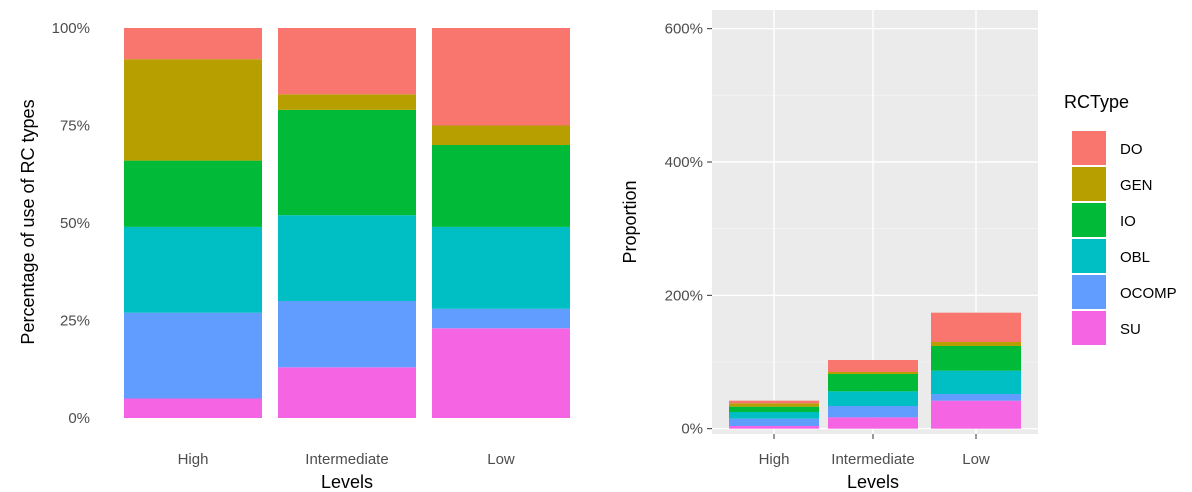 The height and width of the screenshot is (492, 1192). Describe the element at coordinates (873, 366) in the screenshot. I see `right-bar-intermediate-do` at that location.